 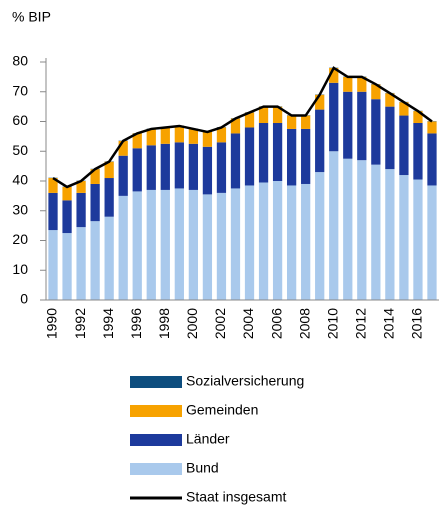 I want to click on y-tick-label: 70, so click(x=20, y=90).